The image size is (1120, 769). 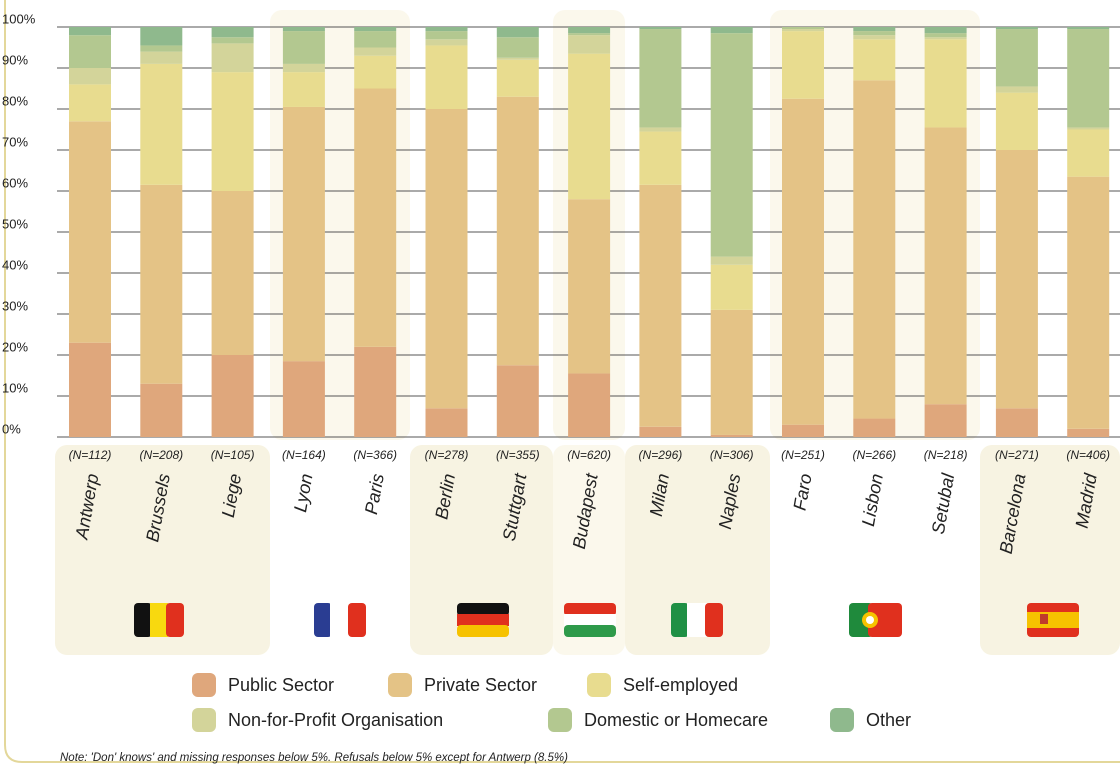 What do you see at coordinates (233, 455) in the screenshot?
I see `sample-size: (N=105)` at bounding box center [233, 455].